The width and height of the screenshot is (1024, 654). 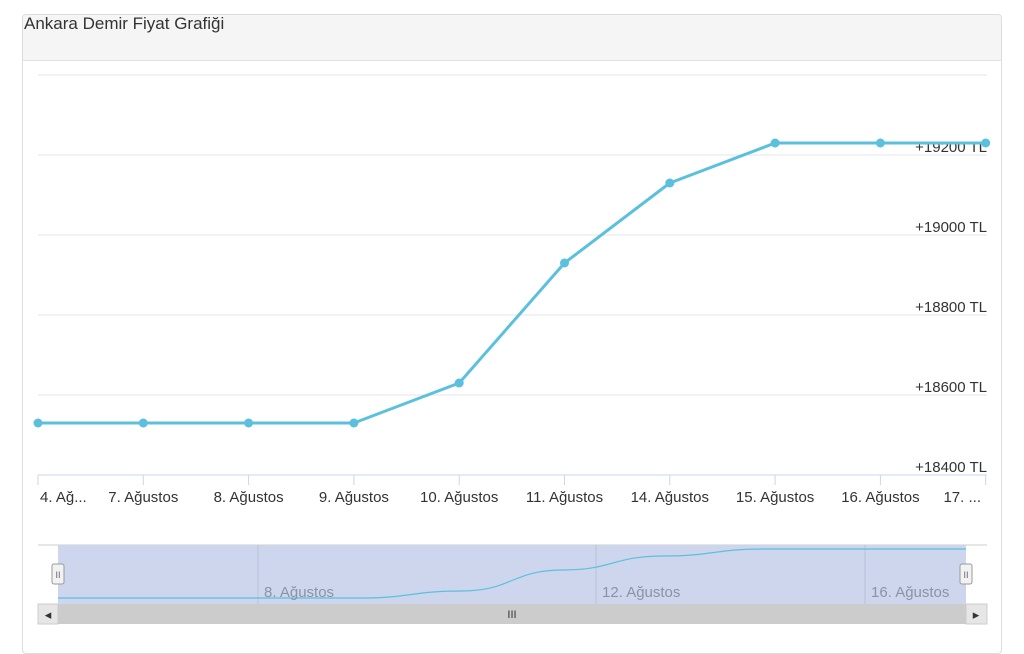 I want to click on y-tick-label: +19000 TL, so click(x=951, y=227).